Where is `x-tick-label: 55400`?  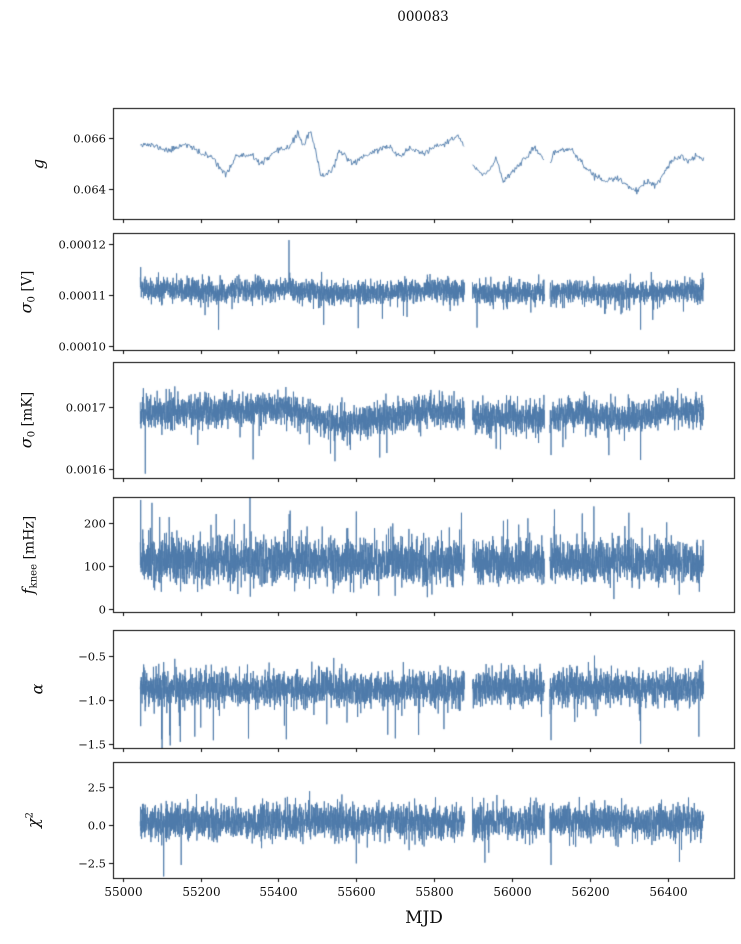
x-tick-label: 55400 is located at coordinates (278, 892).